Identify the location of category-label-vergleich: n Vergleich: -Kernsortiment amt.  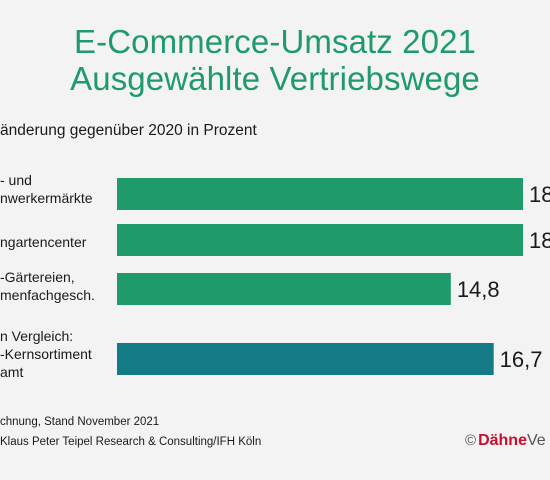
(46, 354).